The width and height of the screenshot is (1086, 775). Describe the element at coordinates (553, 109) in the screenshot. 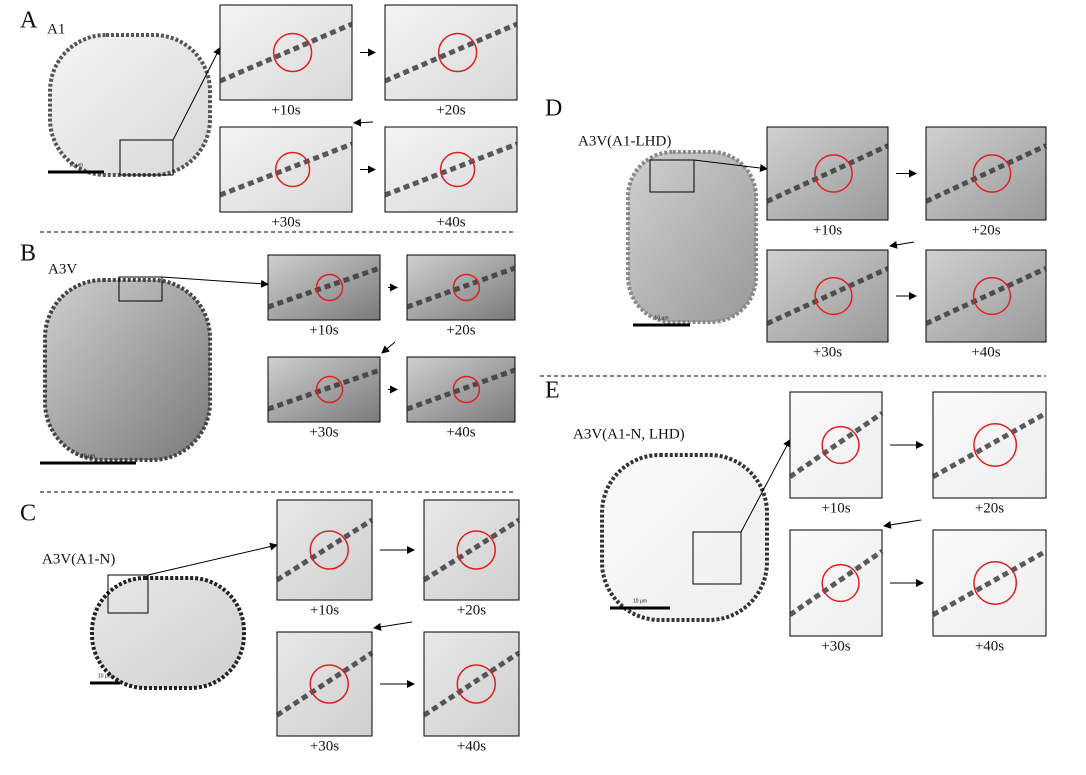

I see `panel-letter: D` at that location.